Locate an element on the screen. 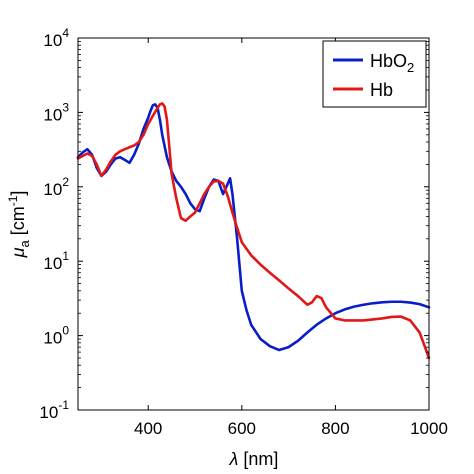 Image resolution: width=474 pixels, height=474 pixels. y-tick-label: 10² is located at coordinates (56, 187).